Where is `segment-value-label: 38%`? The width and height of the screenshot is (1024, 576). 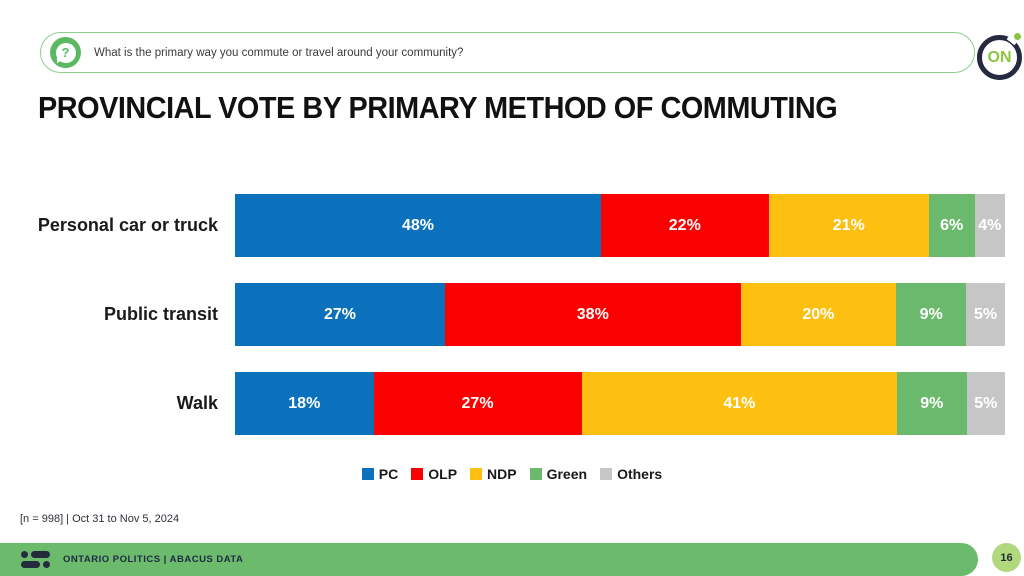 segment-value-label: 38% is located at coordinates (592, 314).